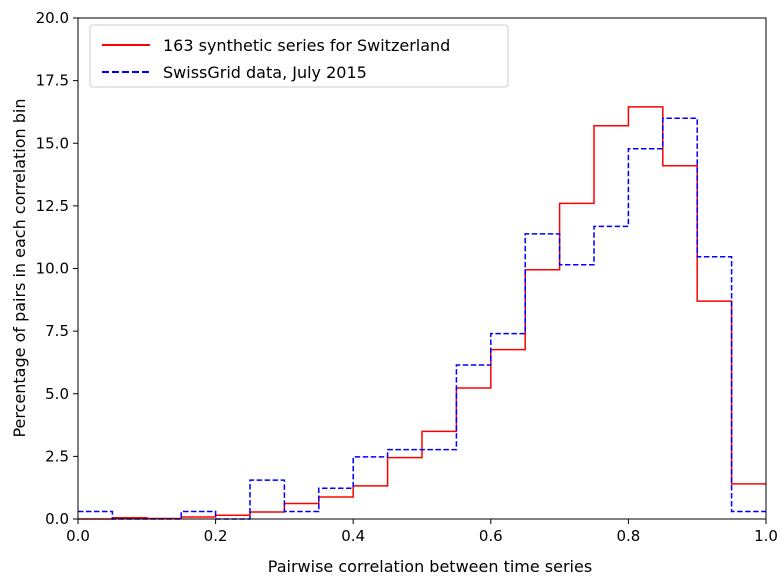 Image resolution: width=783 pixels, height=578 pixels. Describe the element at coordinates (628, 536) in the screenshot. I see `x-tick-label: 0.8` at that location.